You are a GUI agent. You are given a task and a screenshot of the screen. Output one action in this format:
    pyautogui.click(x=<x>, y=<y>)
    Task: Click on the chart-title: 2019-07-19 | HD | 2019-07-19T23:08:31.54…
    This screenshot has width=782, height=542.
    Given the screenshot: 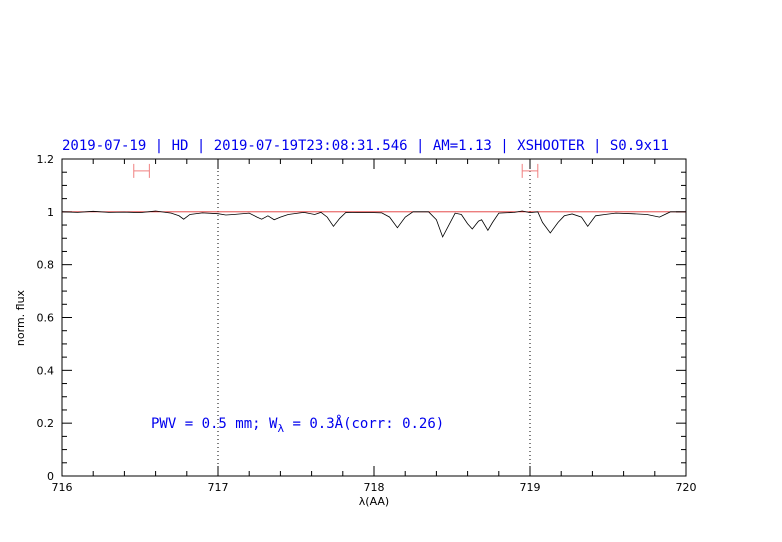 What is the action you would take?
    pyautogui.click(x=365, y=146)
    